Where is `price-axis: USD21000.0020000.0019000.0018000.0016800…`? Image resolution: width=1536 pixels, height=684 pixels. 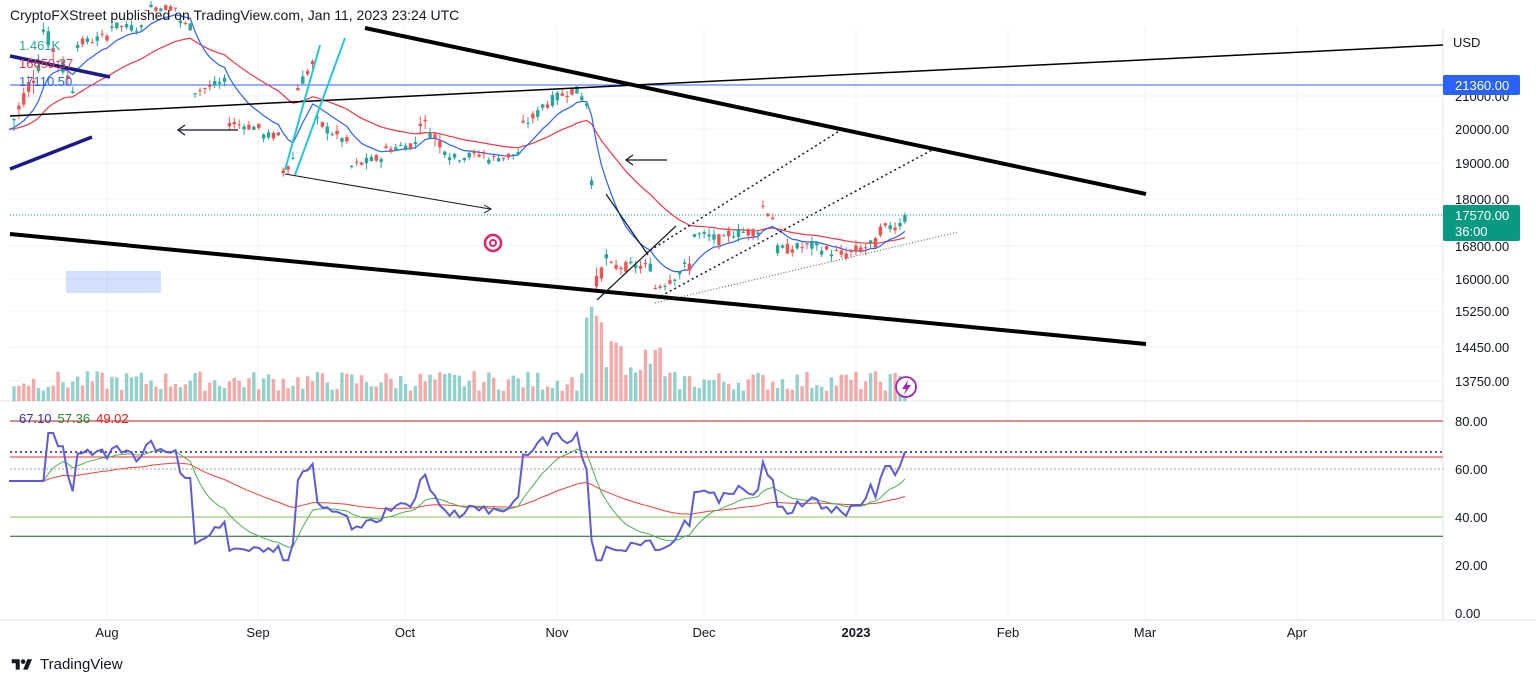 price-axis: USD21000.0020000.0019000.0018000.0016800… is located at coordinates (1481, 328).